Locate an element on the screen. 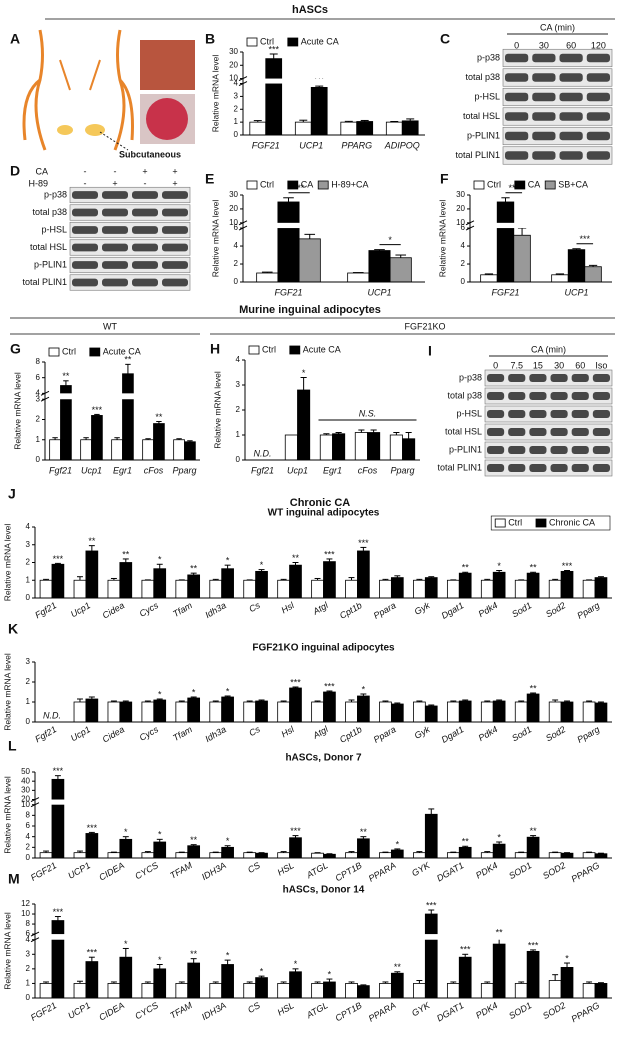 This screenshot has height=1040, width=624. lane-label: 60 is located at coordinates (571, 45).